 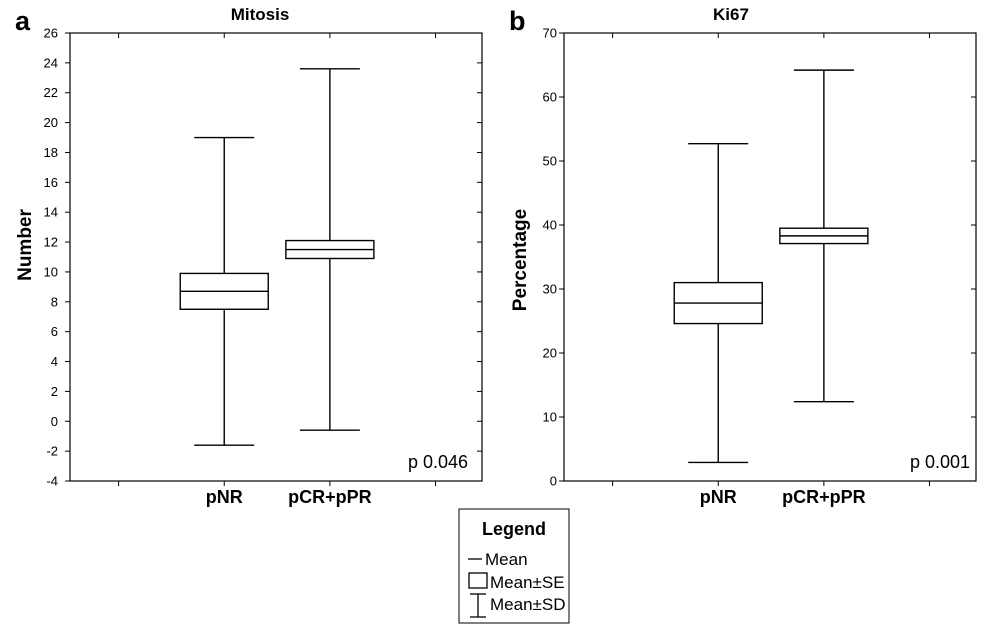 What do you see at coordinates (520, 260) in the screenshot?
I see `y-axis-label: Percentage` at bounding box center [520, 260].